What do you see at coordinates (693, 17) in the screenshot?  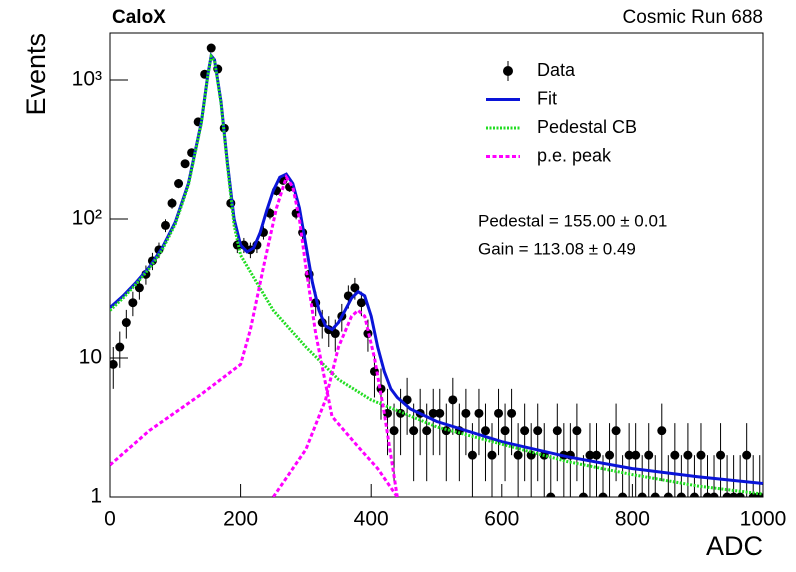 I see `chart-subtitle: Cosmic Run 688` at bounding box center [693, 17].